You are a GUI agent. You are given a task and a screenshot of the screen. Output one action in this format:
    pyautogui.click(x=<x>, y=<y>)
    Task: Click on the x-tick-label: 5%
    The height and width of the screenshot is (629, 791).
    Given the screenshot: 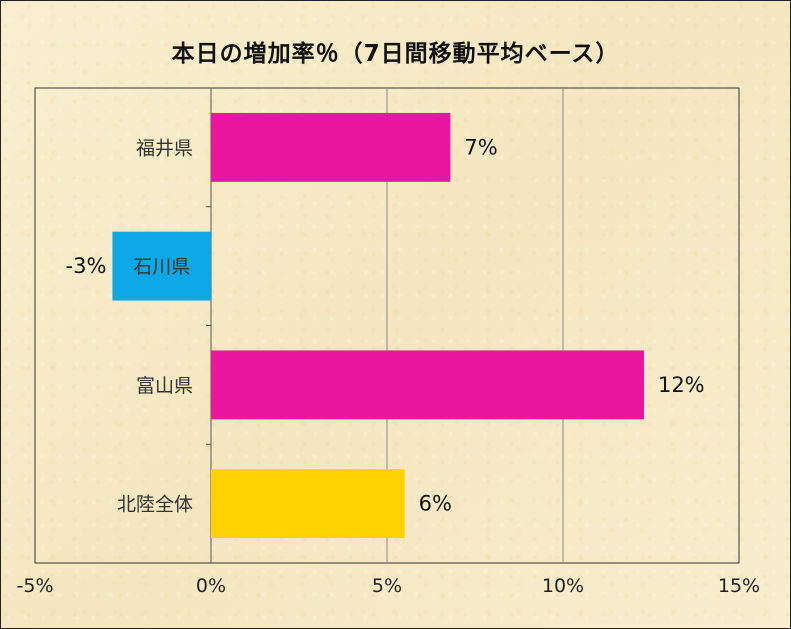 What is the action you would take?
    pyautogui.click(x=387, y=586)
    